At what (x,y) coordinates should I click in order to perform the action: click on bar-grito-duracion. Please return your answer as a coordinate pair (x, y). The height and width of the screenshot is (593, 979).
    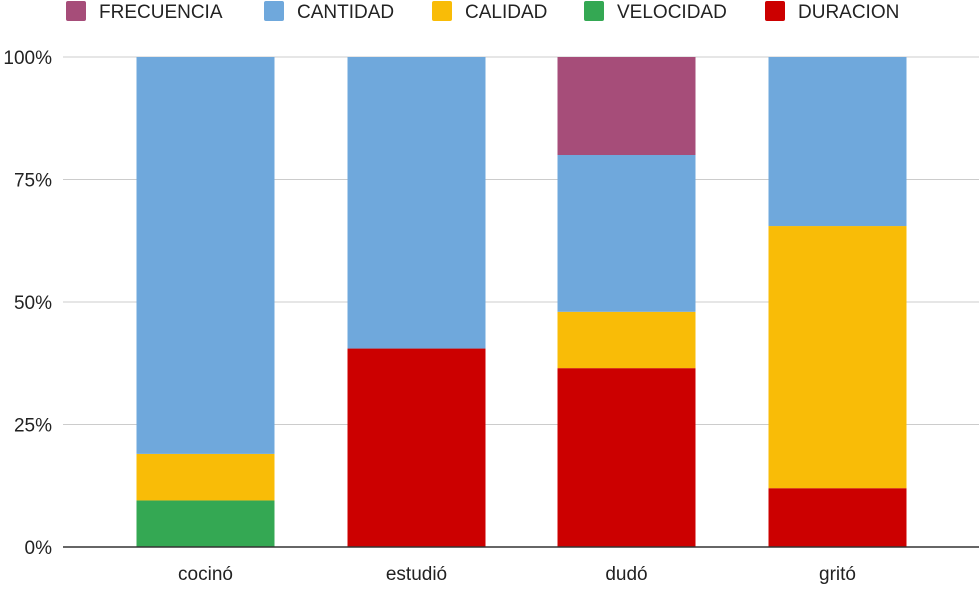
    Looking at the image, I should click on (837, 517).